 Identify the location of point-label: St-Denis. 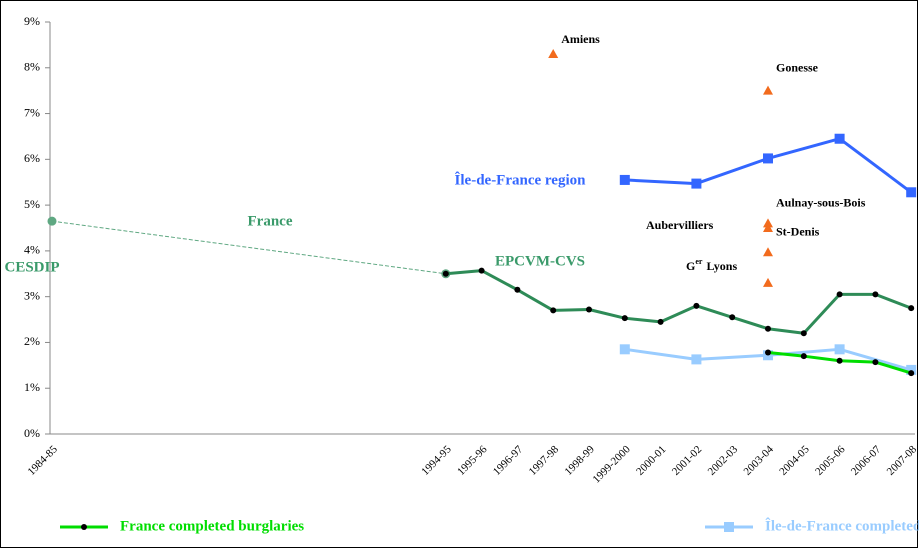
(798, 231).